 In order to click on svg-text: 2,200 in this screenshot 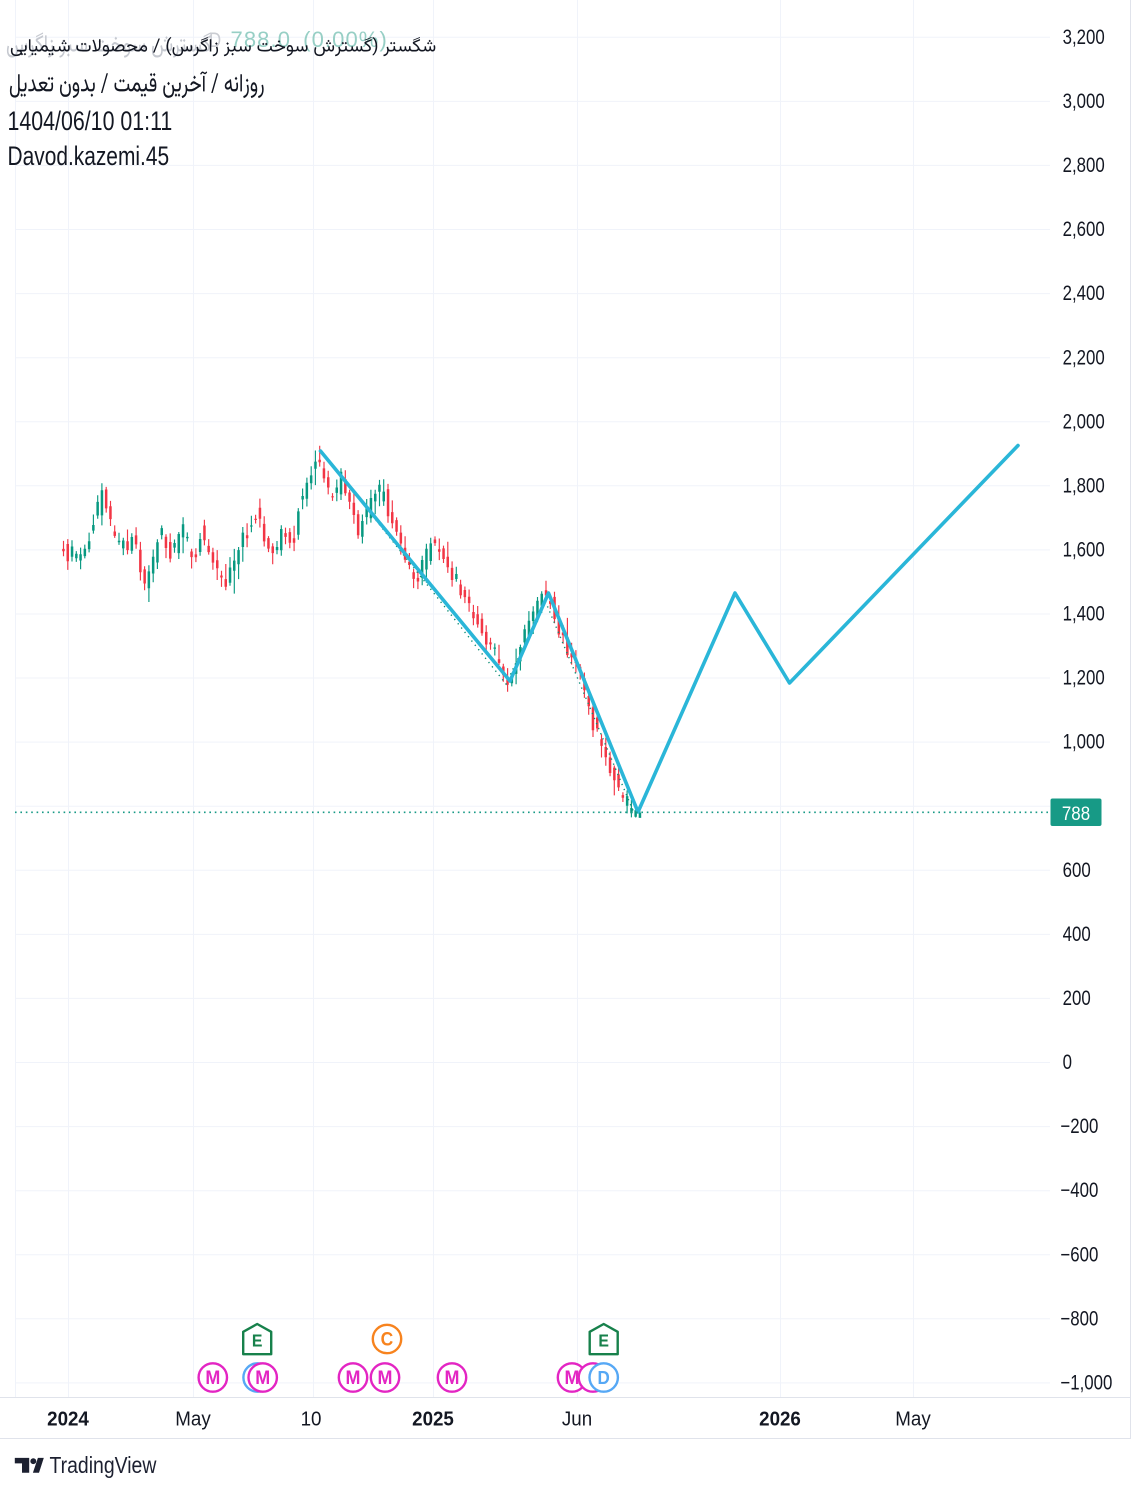, I will do `click(1084, 358)`.